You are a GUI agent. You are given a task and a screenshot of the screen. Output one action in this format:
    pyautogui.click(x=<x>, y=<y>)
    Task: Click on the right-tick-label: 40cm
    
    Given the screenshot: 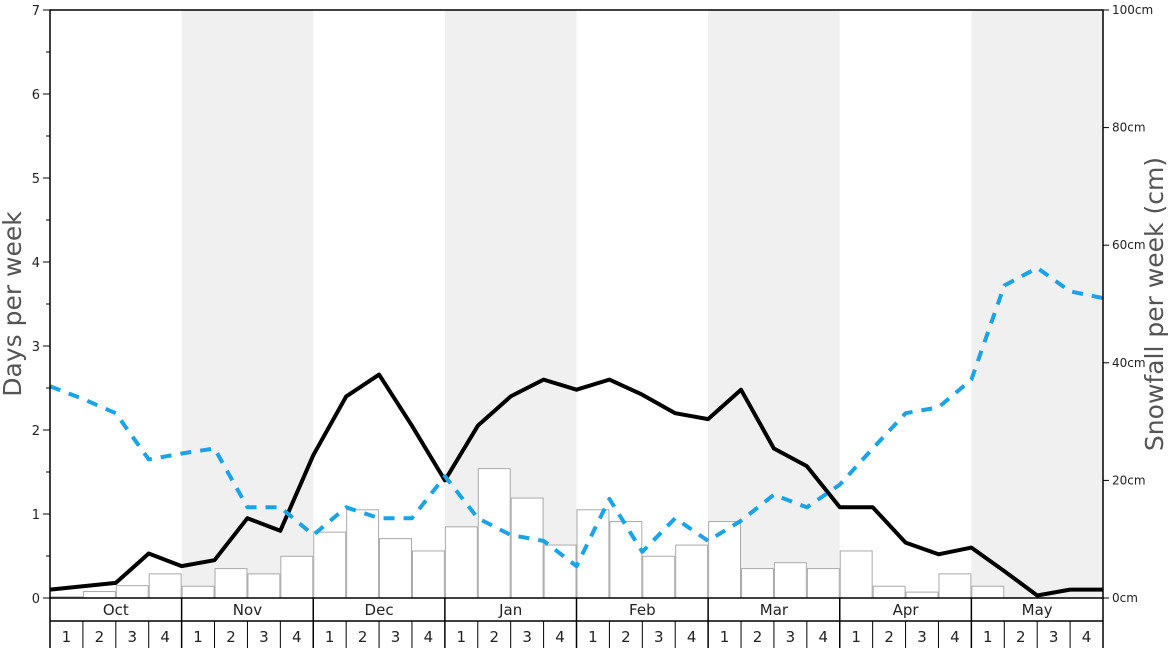 What is the action you would take?
    pyautogui.click(x=1129, y=363)
    